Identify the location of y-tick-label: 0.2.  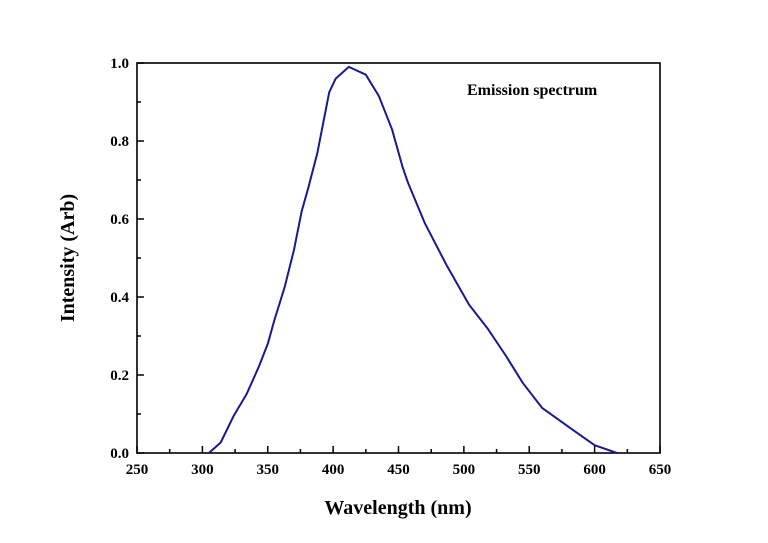
(119, 376).